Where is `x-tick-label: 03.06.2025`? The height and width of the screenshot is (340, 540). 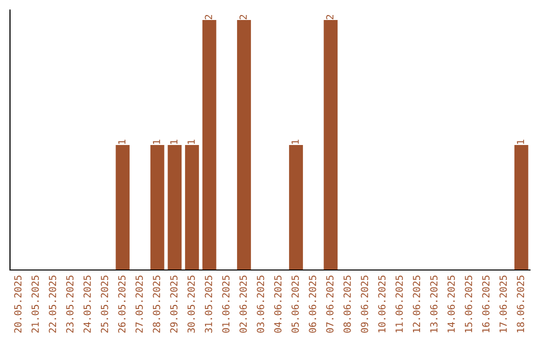
x-tick-label: 03.06.2025 is located at coordinates (260, 304).